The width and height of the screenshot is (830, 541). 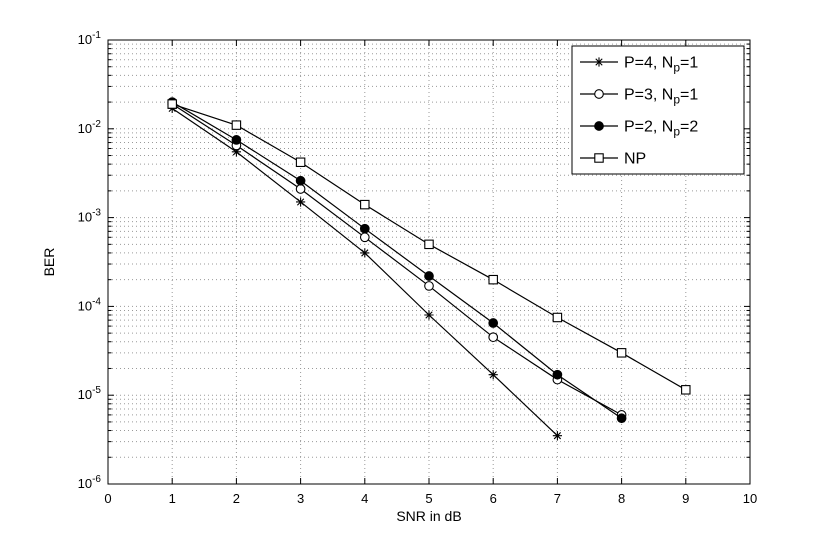 I want to click on legend-entry: NP, so click(x=613, y=159).